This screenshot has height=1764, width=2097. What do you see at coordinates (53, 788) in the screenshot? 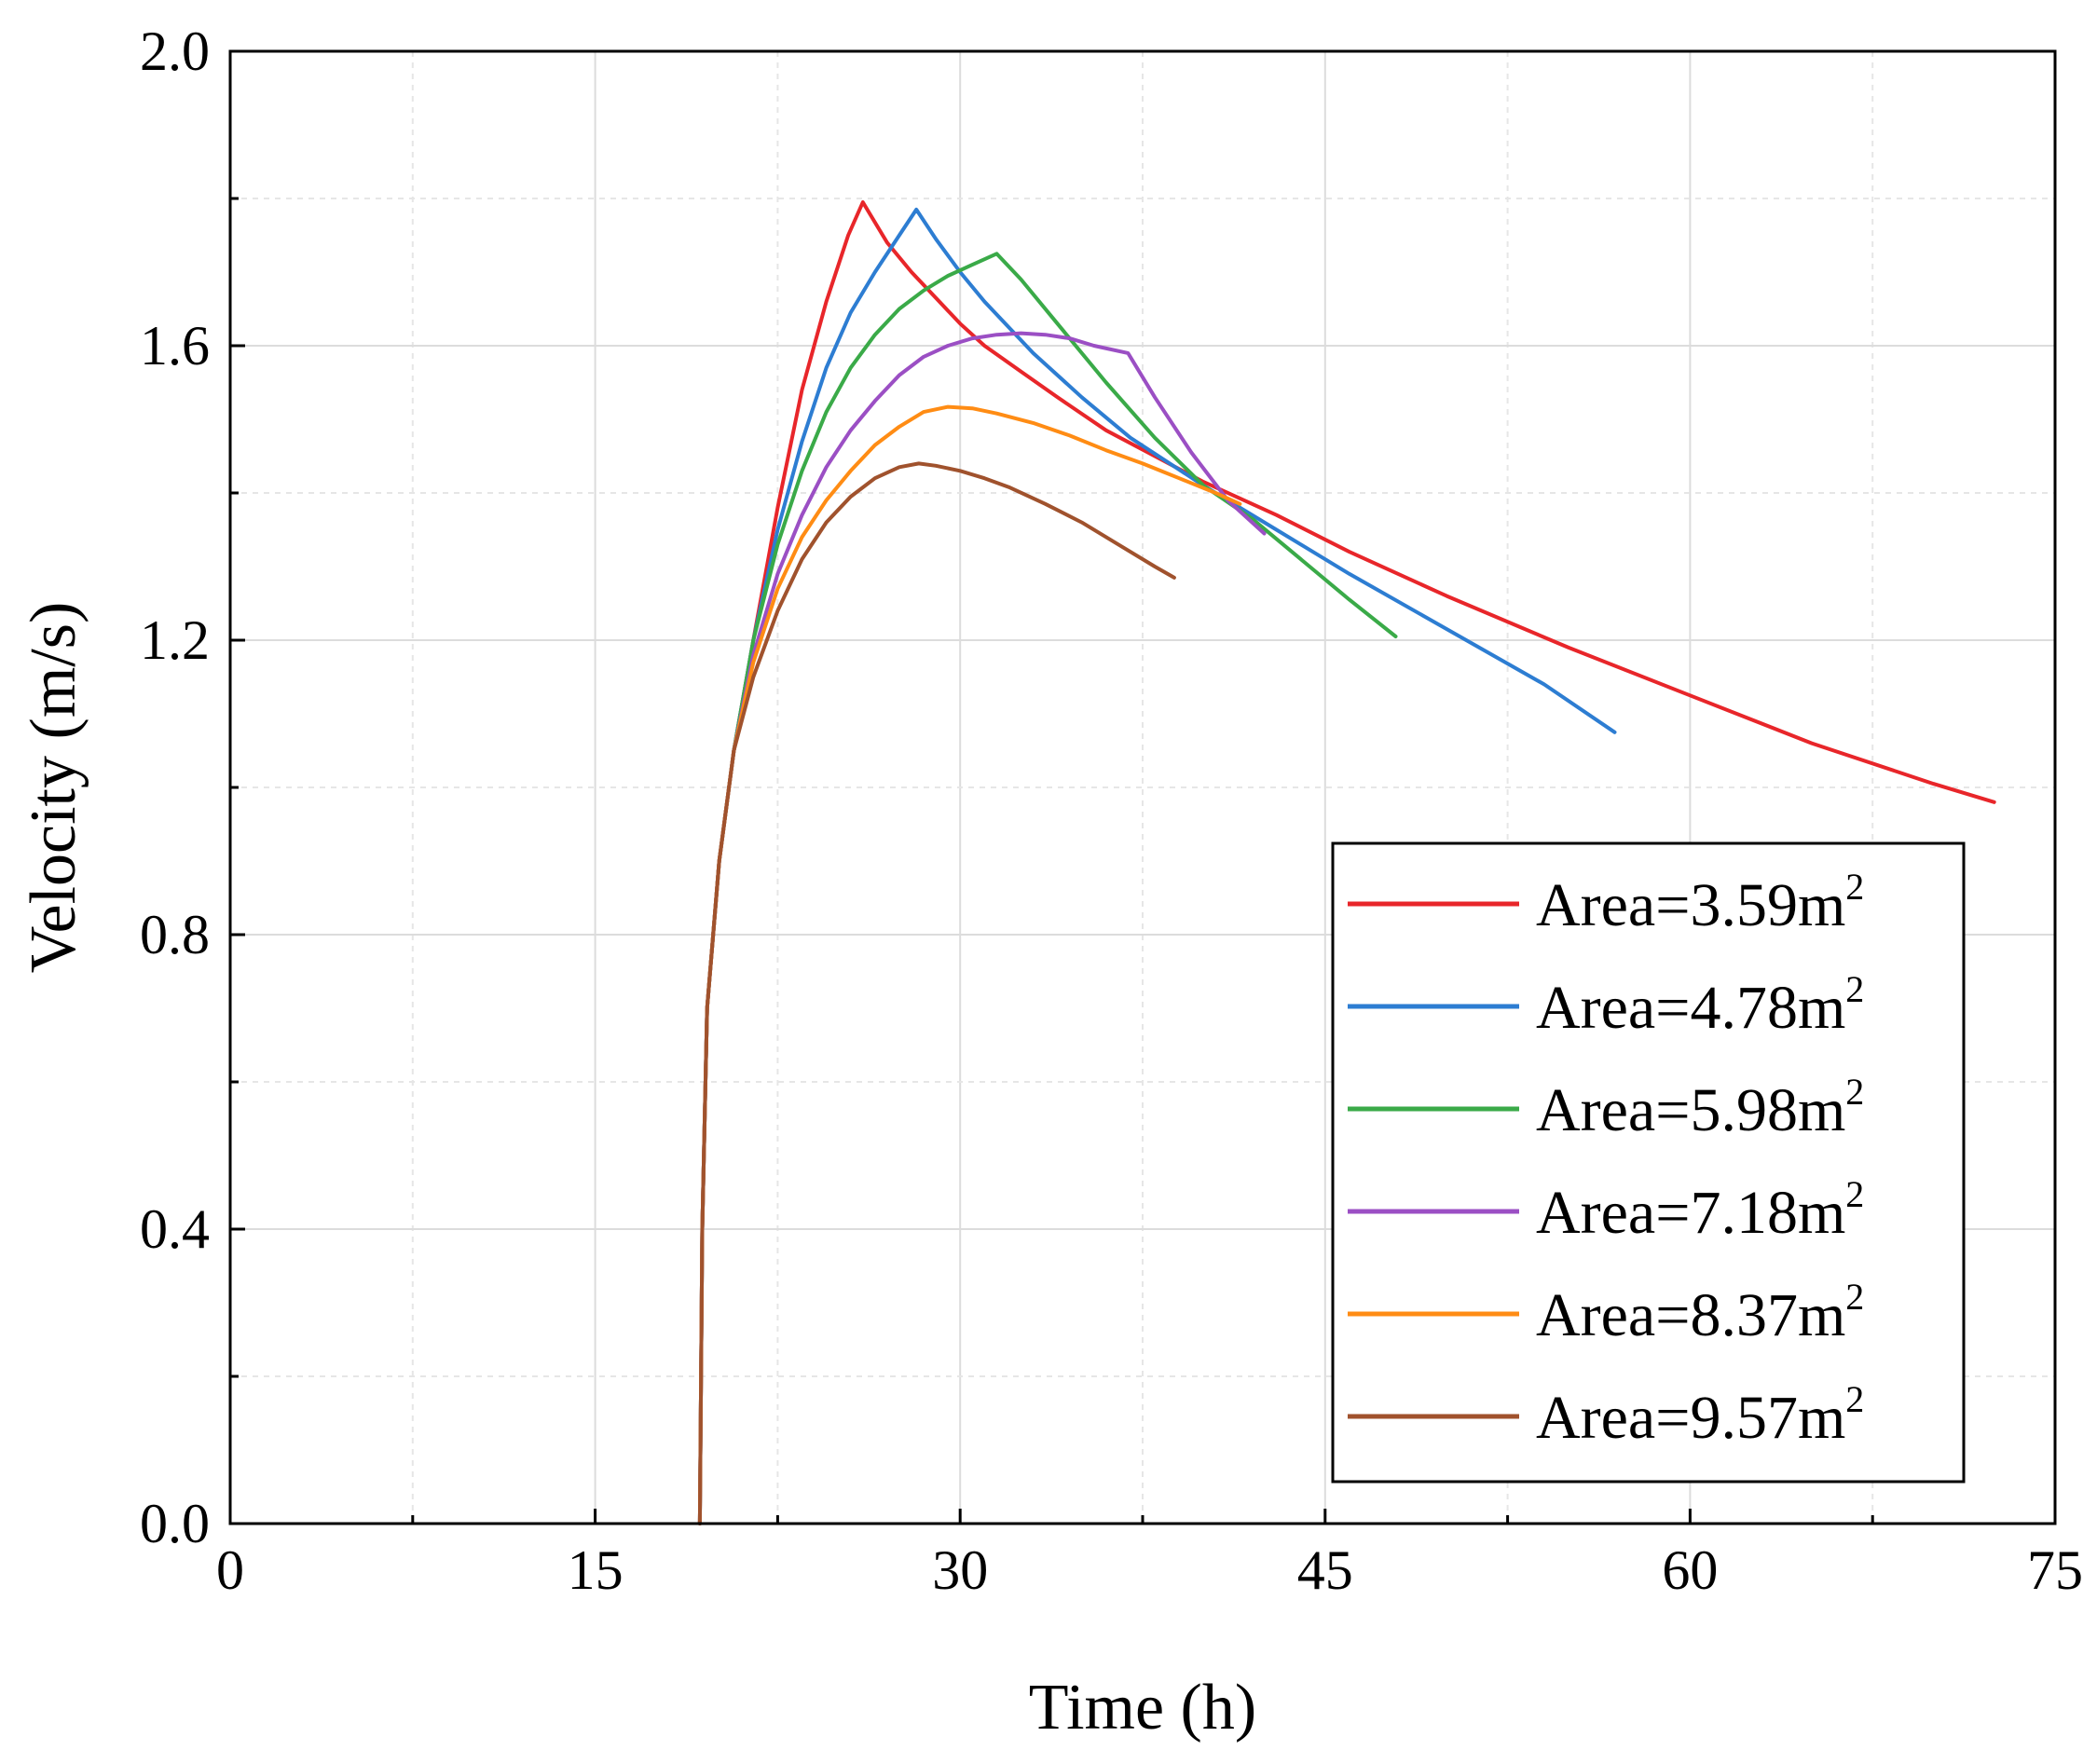
I see `y-axis-label: Velocity (m/s)` at bounding box center [53, 788].